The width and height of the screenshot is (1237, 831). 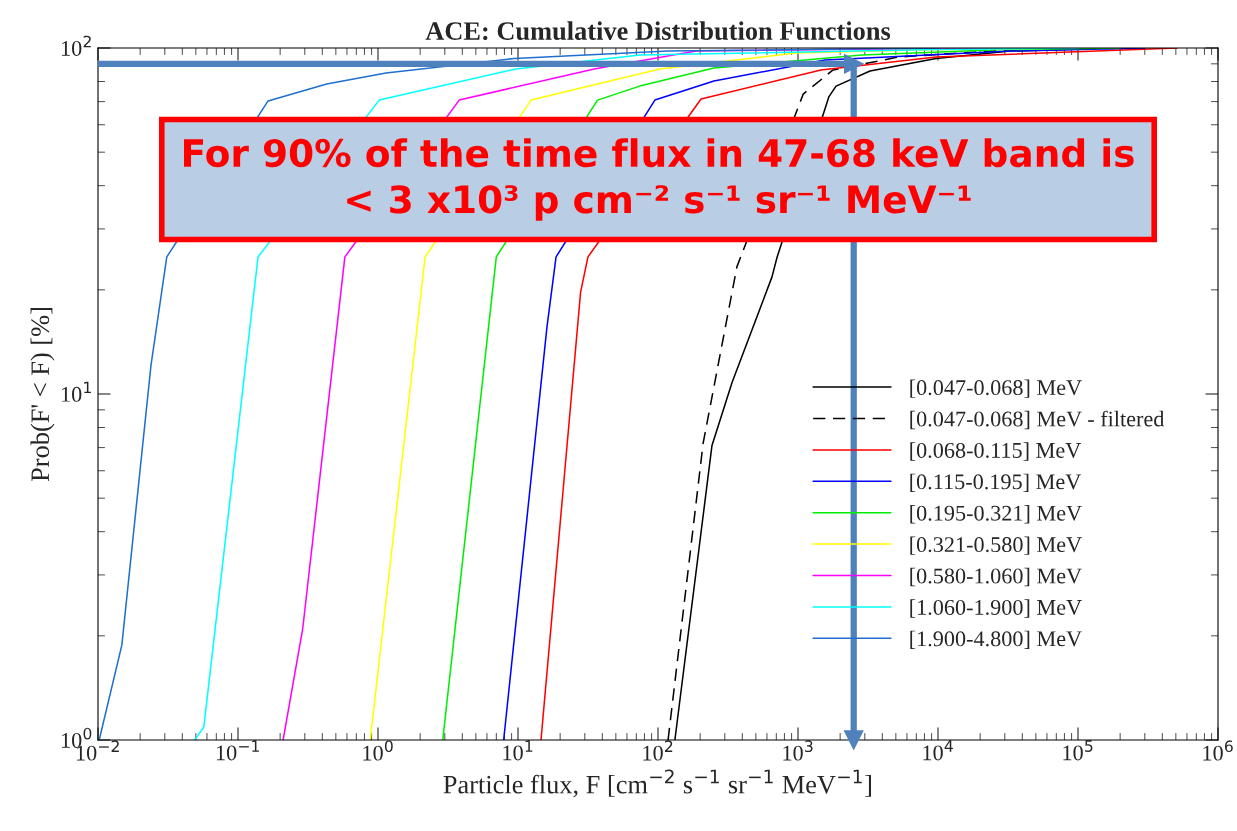 What do you see at coordinates (76, 391) in the screenshot?
I see `y-tick-label: 10$^{1}$` at bounding box center [76, 391].